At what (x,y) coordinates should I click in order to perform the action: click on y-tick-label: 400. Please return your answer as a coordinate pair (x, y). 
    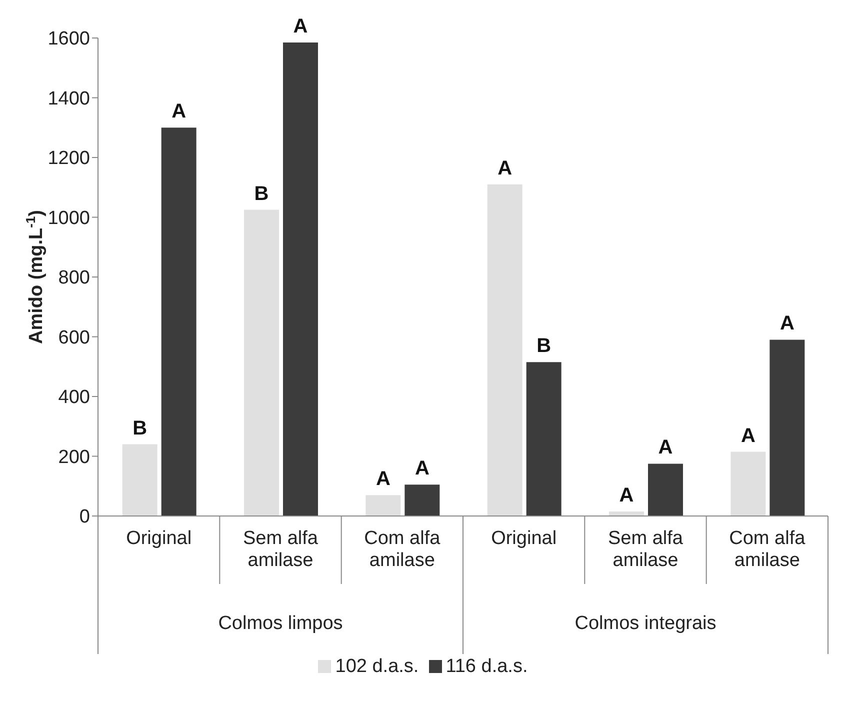
    Looking at the image, I should click on (74, 397).